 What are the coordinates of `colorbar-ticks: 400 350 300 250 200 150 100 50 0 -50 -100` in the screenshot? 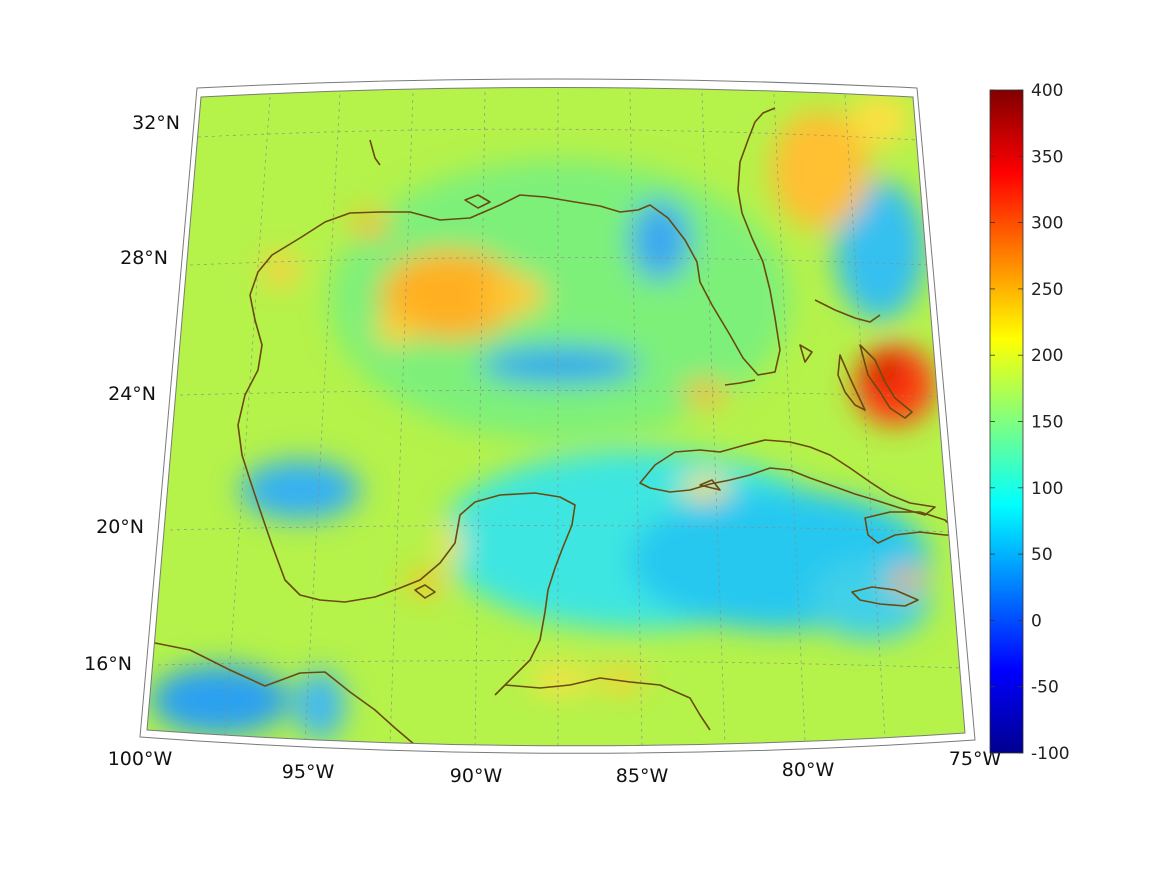 It's located at (1030, 422).